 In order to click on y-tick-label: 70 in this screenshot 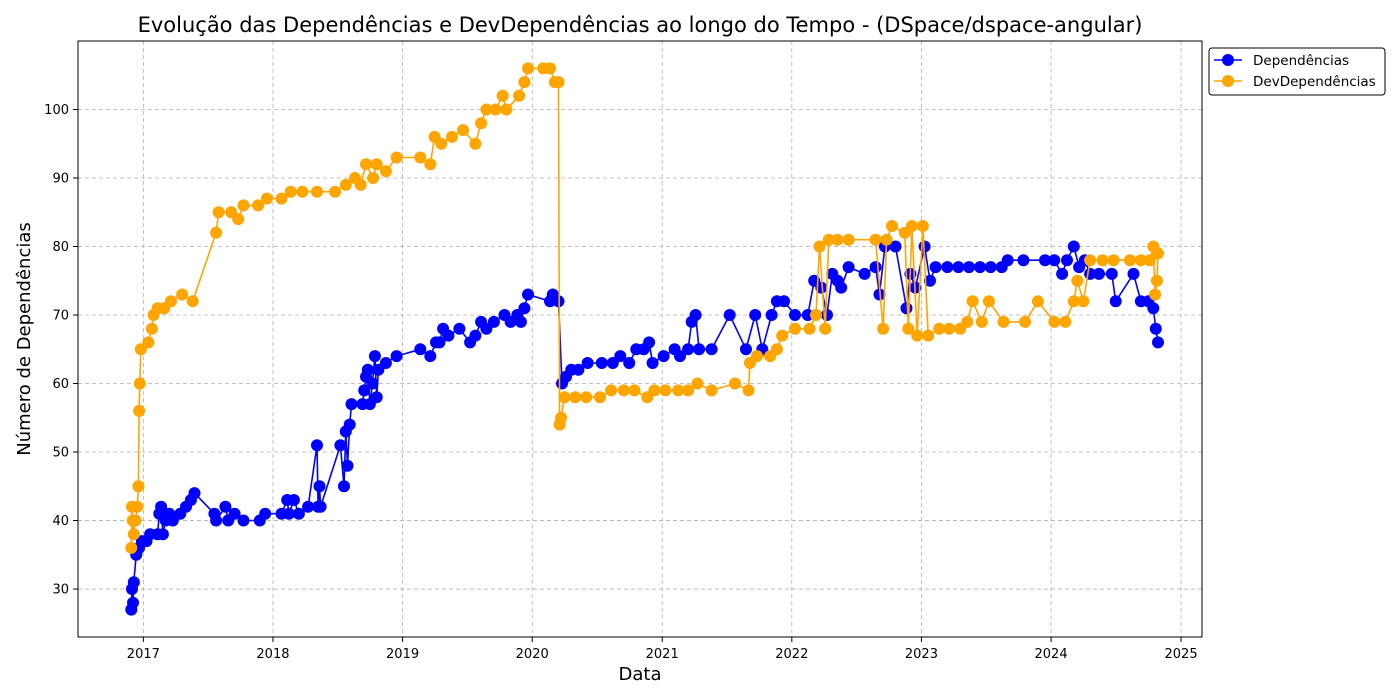, I will do `click(60, 316)`.